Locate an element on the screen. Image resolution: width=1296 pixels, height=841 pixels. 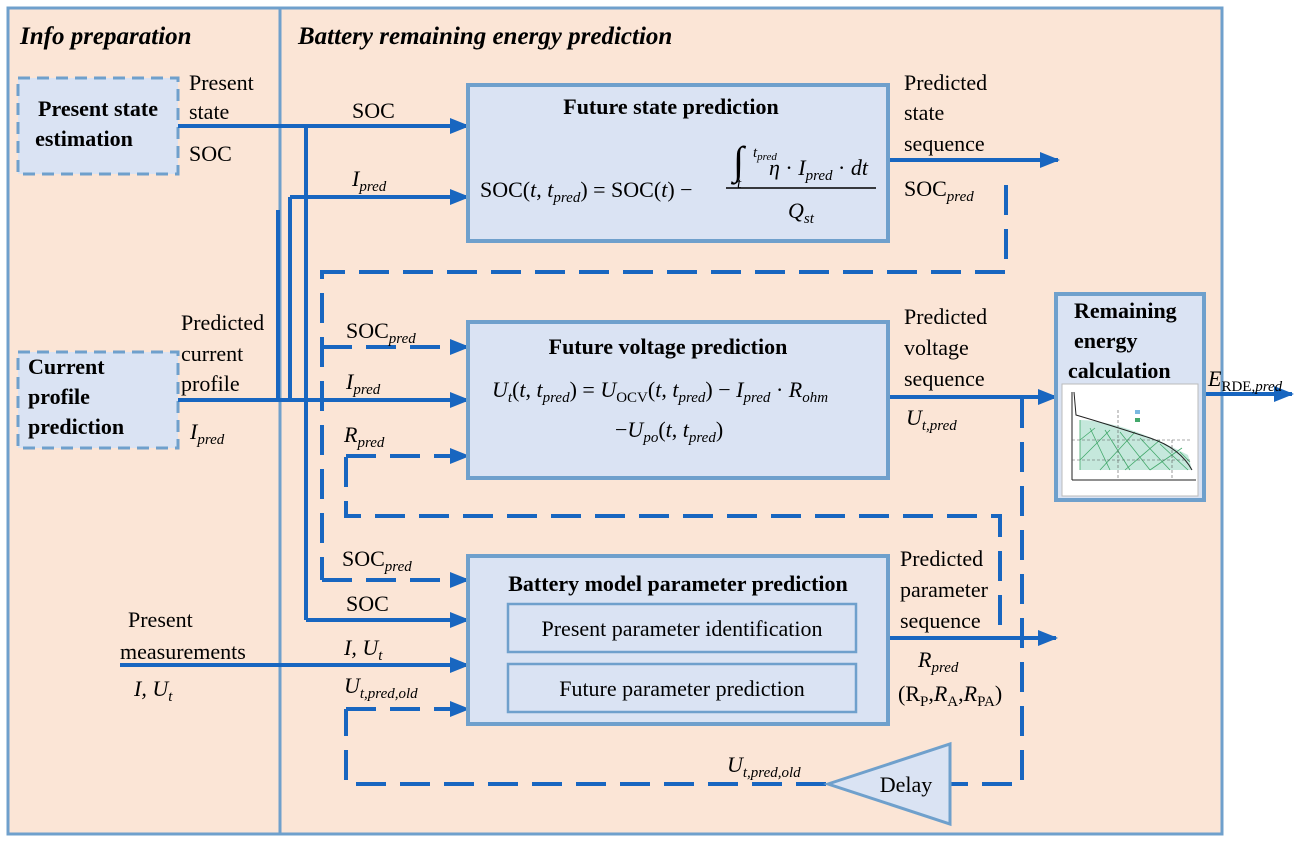
present-state-estimation-box is located at coordinates (98, 126).